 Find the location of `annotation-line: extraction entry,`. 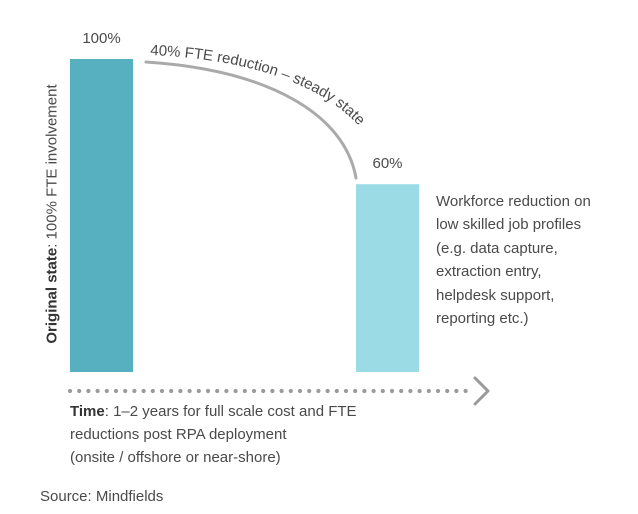

annotation-line: extraction entry, is located at coordinates (489, 272).